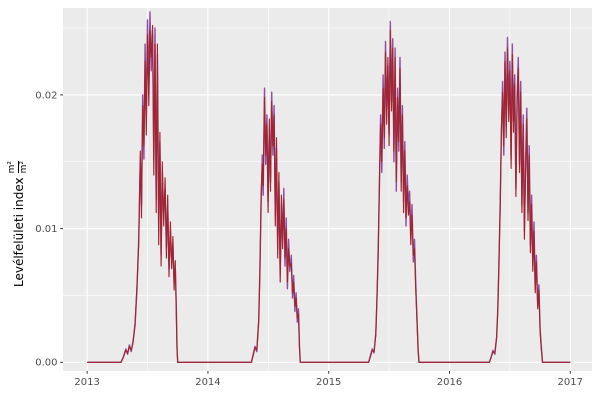  I want to click on y-tick-label: 0.01, so click(46, 229).